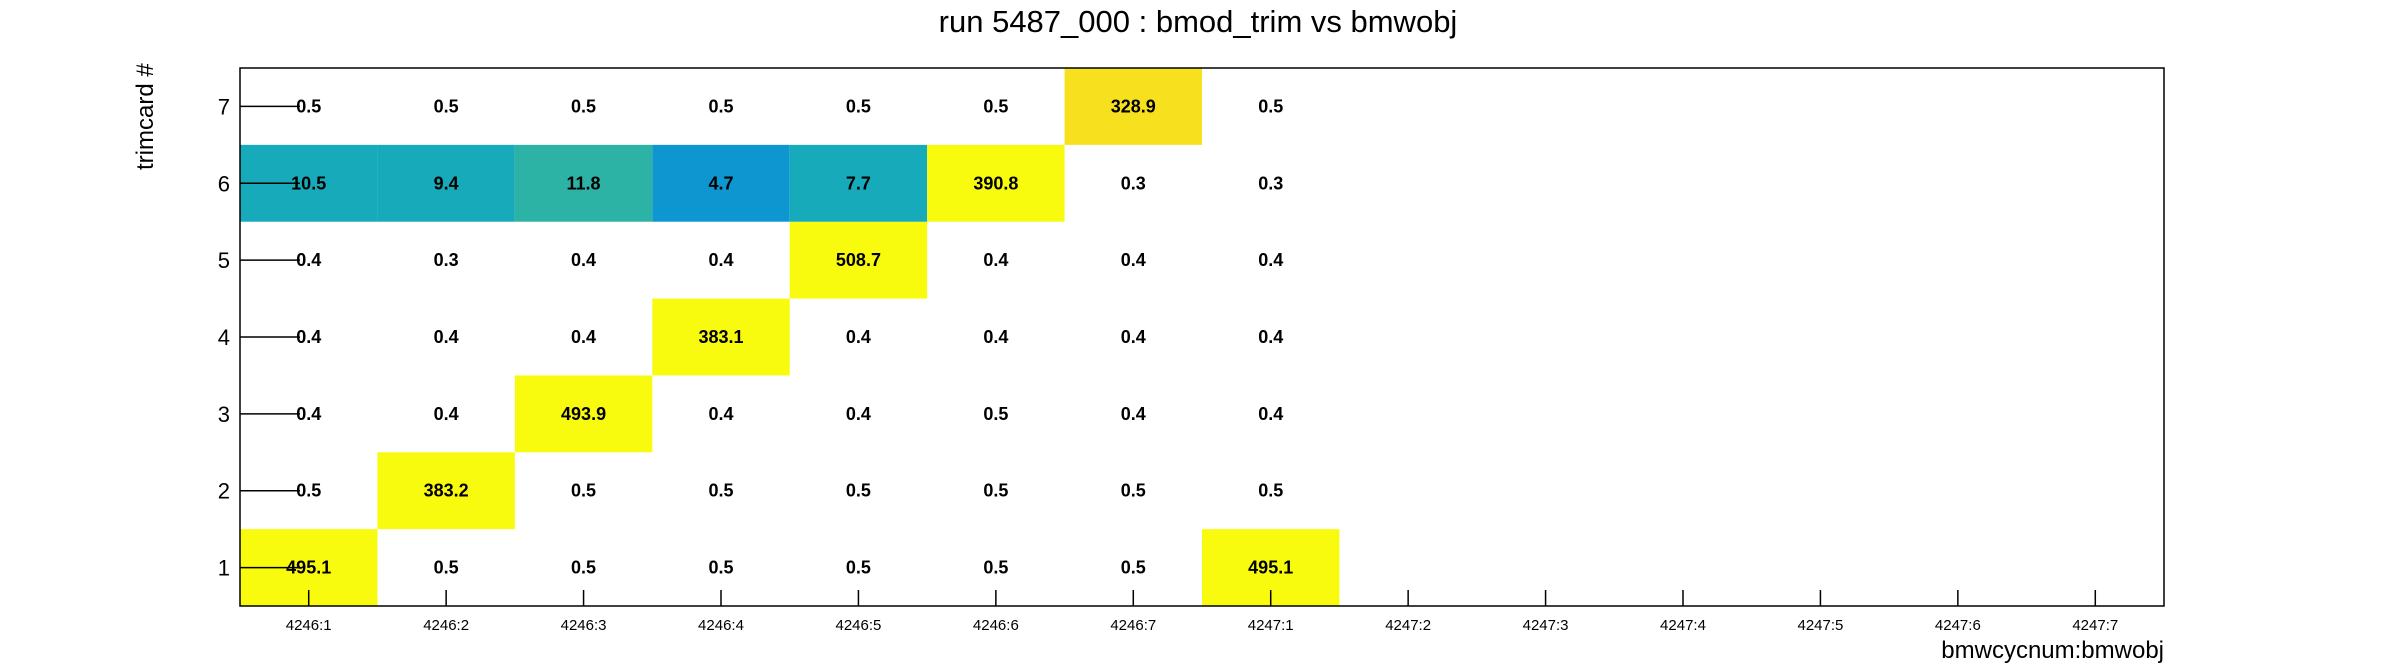 This screenshot has width=2396, height=672. I want to click on y-axis-title: trimcard #, so click(145, 116).